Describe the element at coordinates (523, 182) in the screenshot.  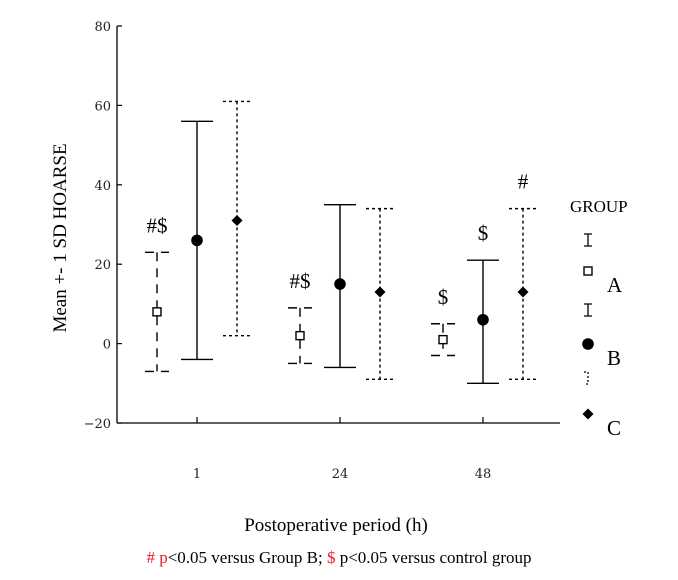
I see `significance-mark: #` at that location.